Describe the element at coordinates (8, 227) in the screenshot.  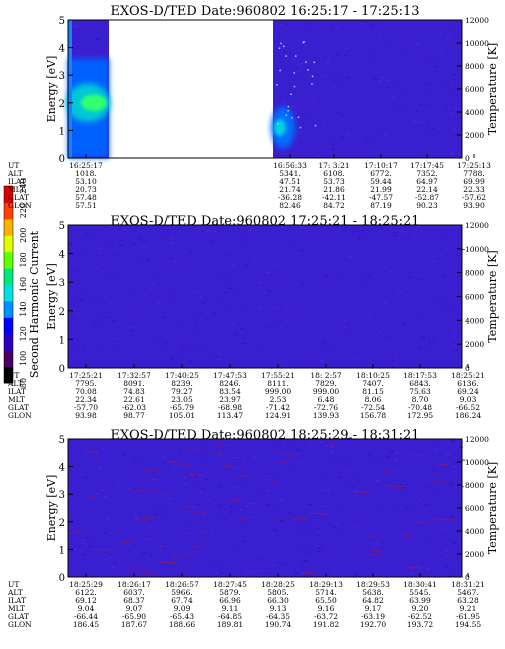
I see `colorbar-swatch` at that location.